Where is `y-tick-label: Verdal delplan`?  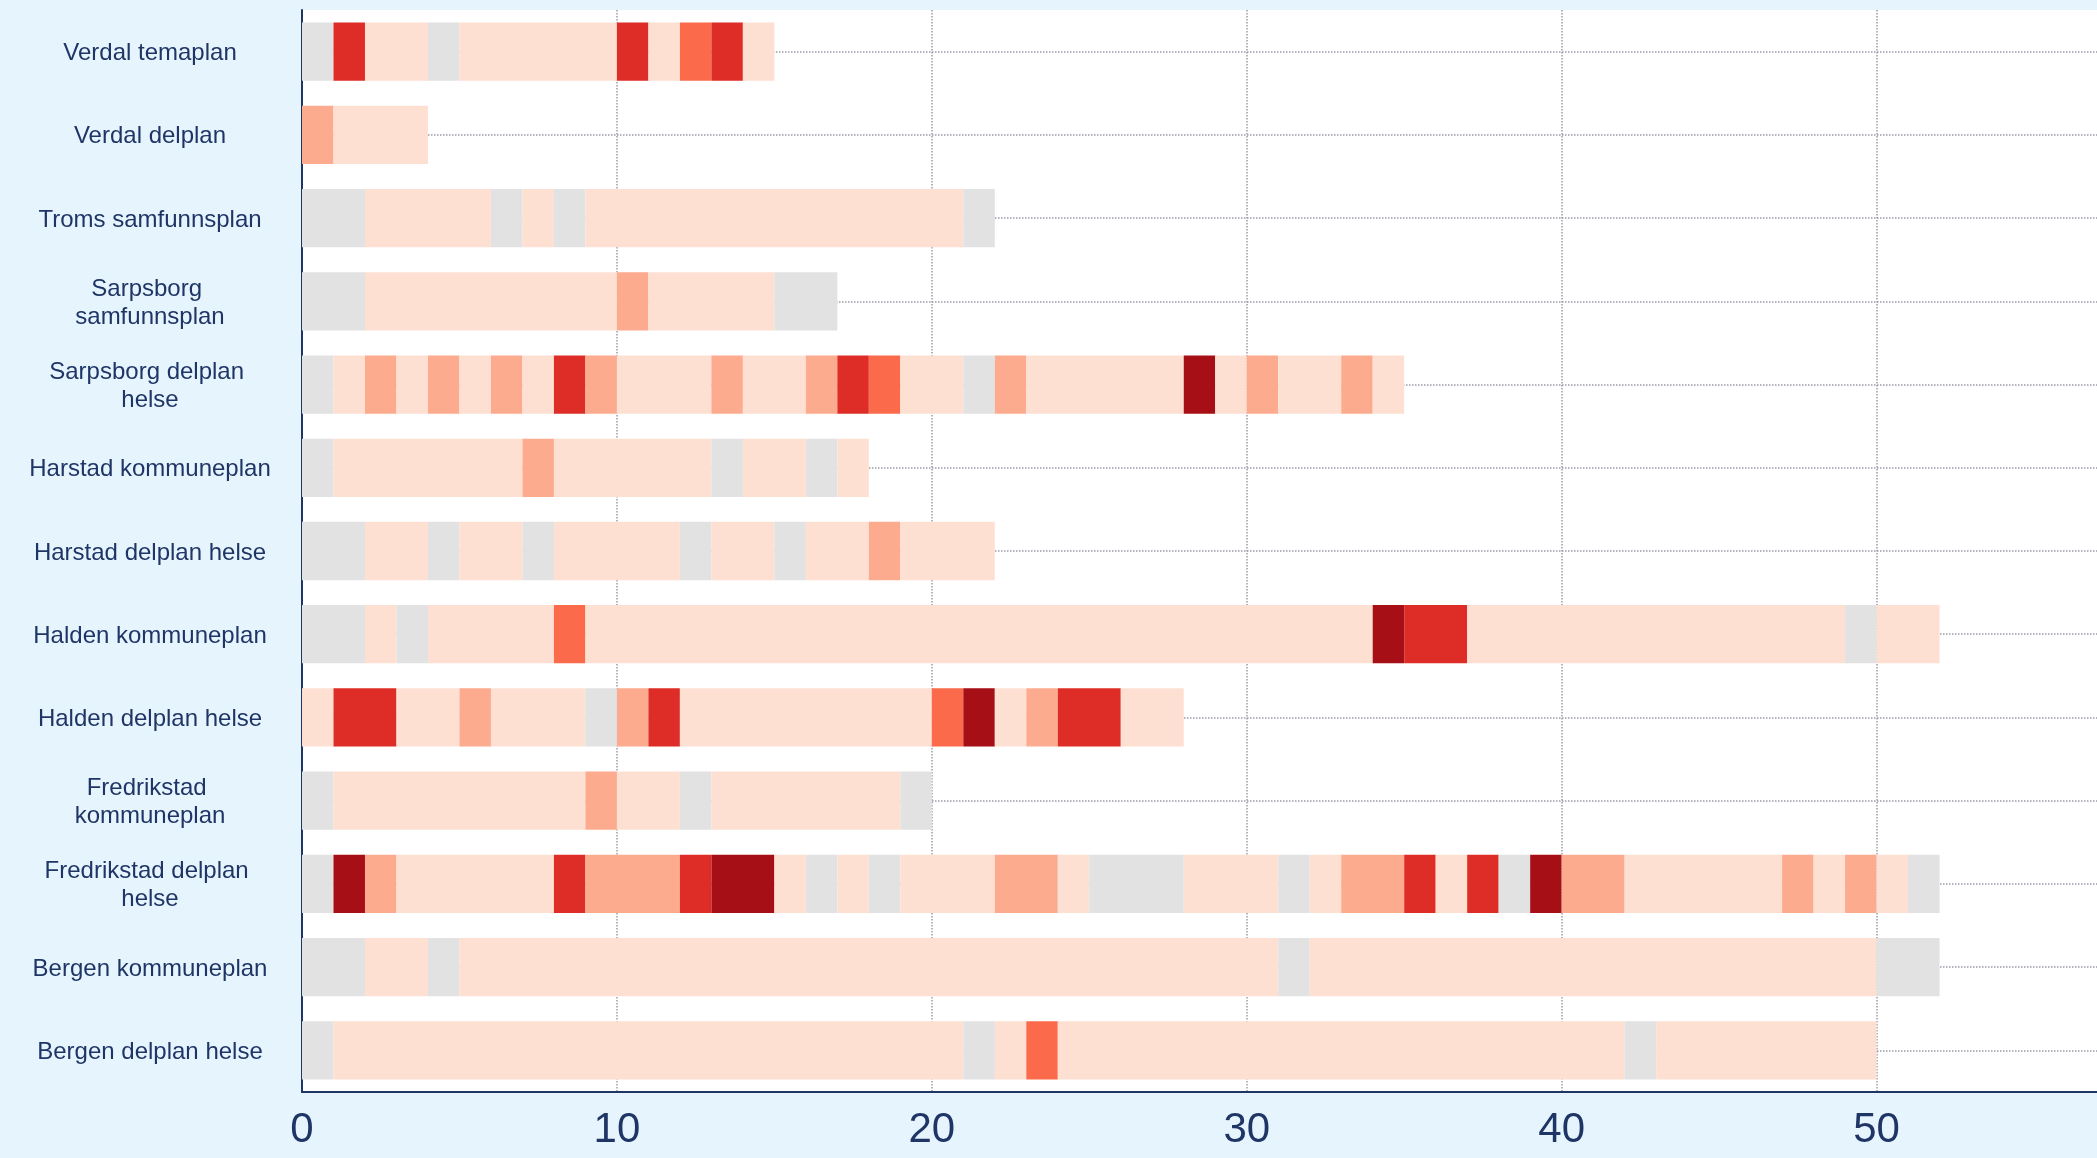
y-tick-label: Verdal delplan is located at coordinates (150, 135).